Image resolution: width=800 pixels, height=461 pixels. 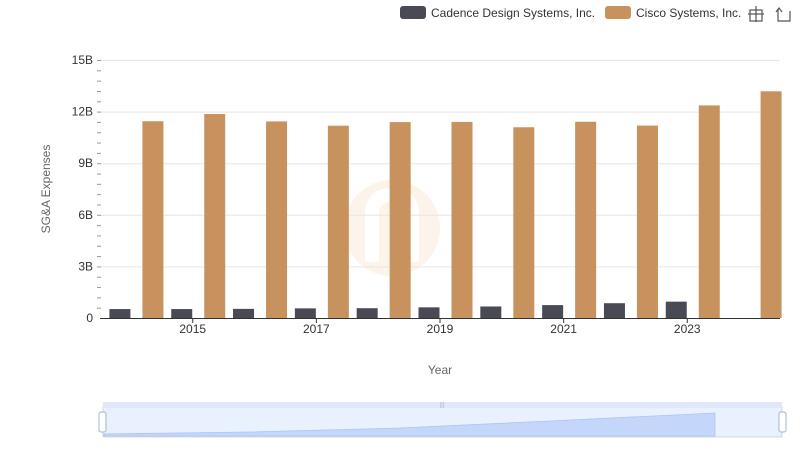 What do you see at coordinates (647, 221) in the screenshot?
I see `bar-cisco-2022` at bounding box center [647, 221].